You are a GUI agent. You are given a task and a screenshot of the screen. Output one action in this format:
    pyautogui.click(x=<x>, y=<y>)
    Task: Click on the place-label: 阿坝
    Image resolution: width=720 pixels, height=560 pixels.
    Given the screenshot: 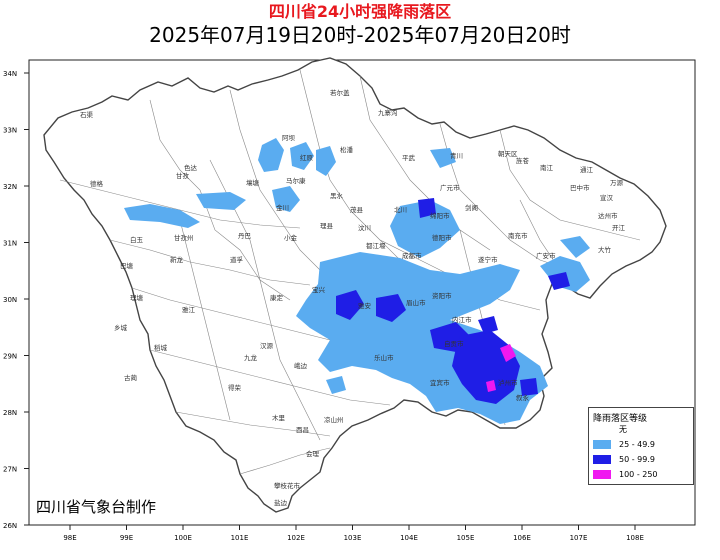 What is the action you would take?
    pyautogui.click(x=289, y=137)
    